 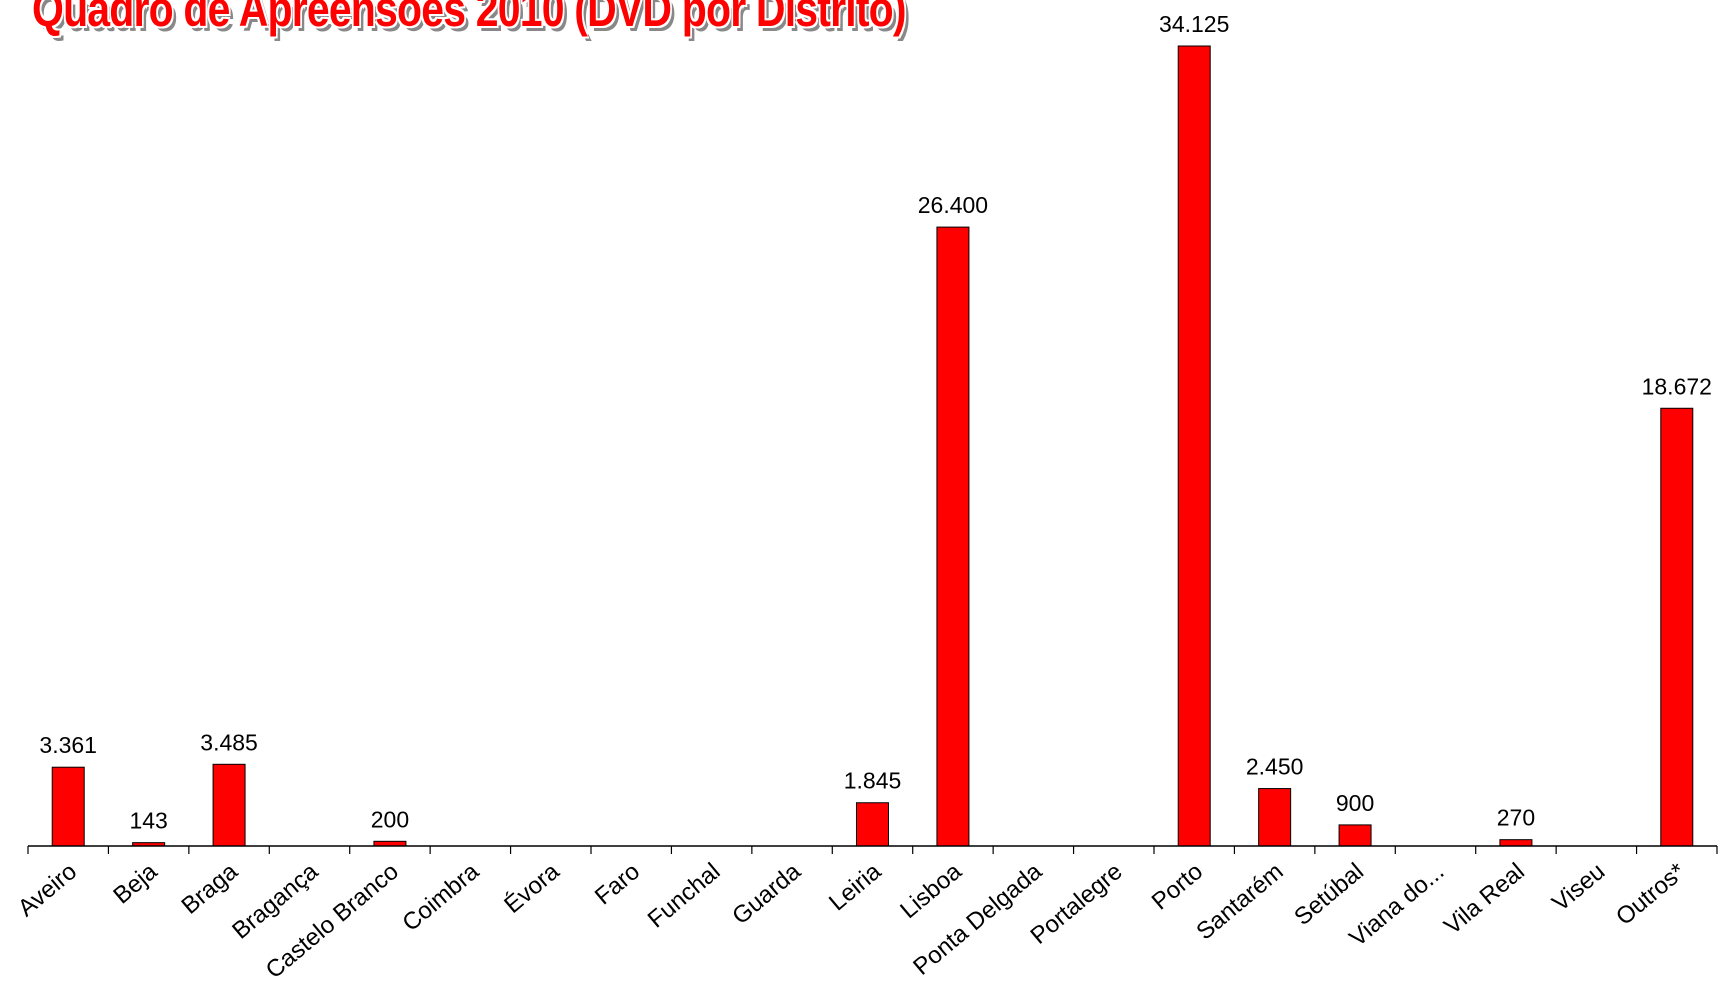 I want to click on x-tick-label-lisboa: Lisboa, so click(x=931, y=891).